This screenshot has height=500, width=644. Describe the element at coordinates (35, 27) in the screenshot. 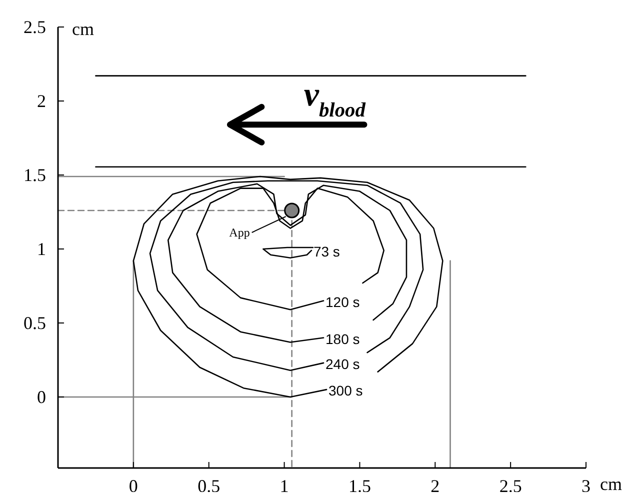

I see `y-tick-label: 2.5` at that location.